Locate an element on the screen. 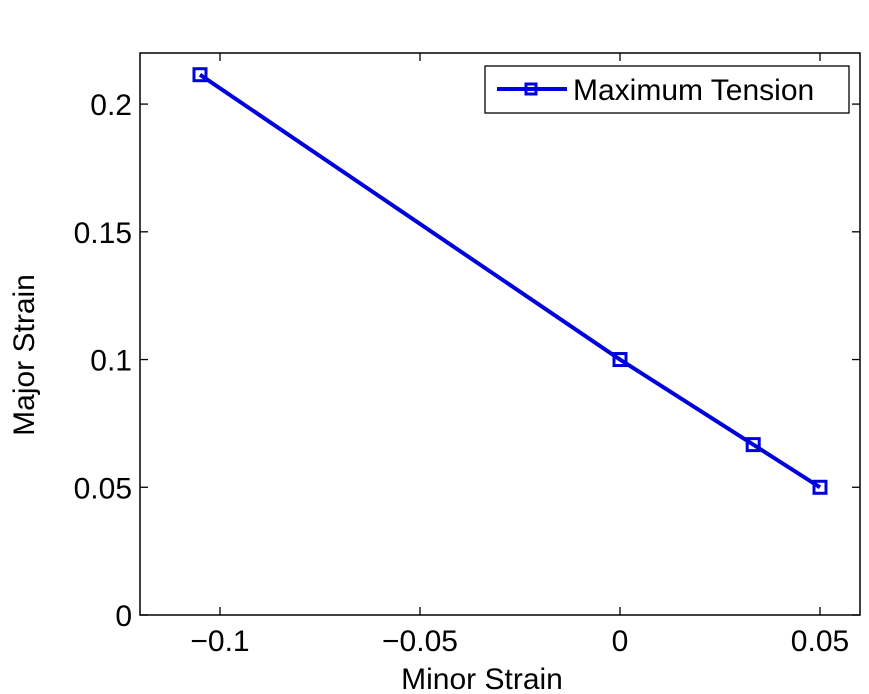  x-tick-label: 0.05 is located at coordinates (820, 641).